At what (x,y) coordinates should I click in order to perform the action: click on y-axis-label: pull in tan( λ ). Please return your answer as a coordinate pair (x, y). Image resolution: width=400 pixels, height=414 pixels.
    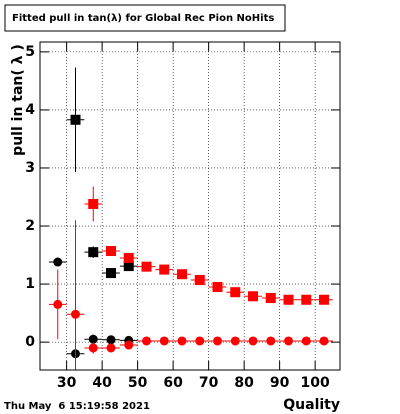
    Looking at the image, I should click on (18, 100).